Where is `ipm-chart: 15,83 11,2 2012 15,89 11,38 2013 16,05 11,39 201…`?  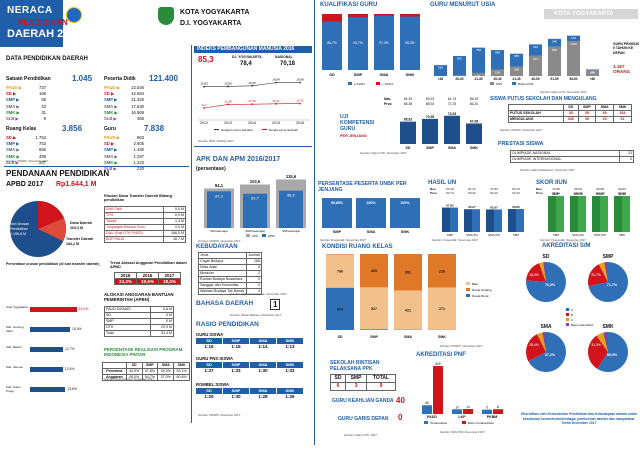
ipm-chart: 15,83 11,2 2012 15,89 11,38 2013 16,05 11,39 201… is located at coordinates (254, 104).